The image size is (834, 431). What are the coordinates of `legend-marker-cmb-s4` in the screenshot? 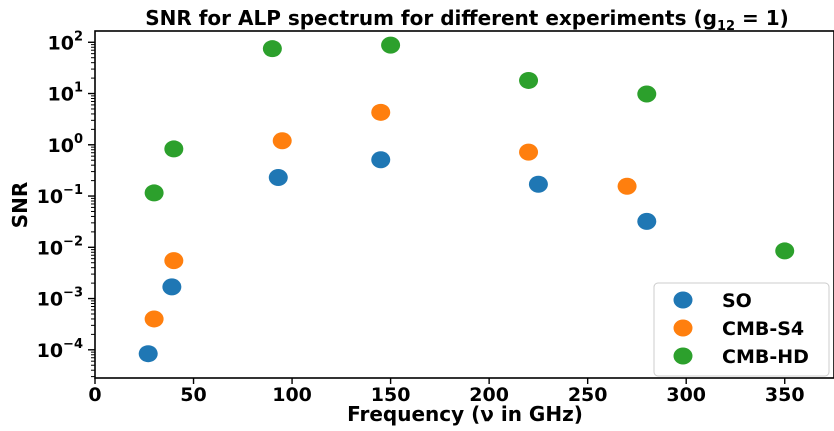 It's located at (683, 328).